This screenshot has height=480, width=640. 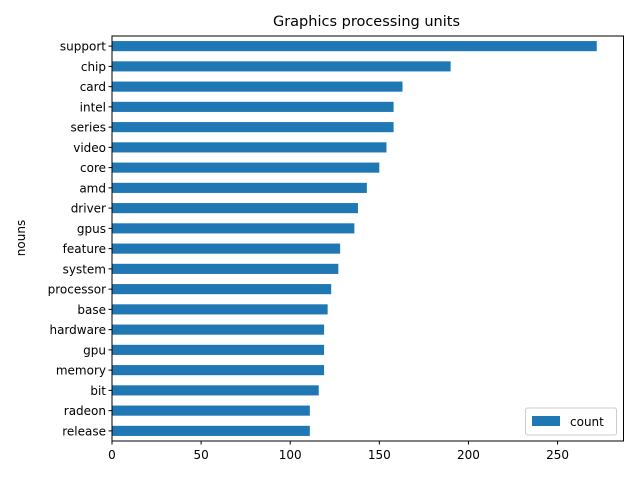 I want to click on x-ticks-group: 0 50 100 150 200 250, so click(x=338, y=451).